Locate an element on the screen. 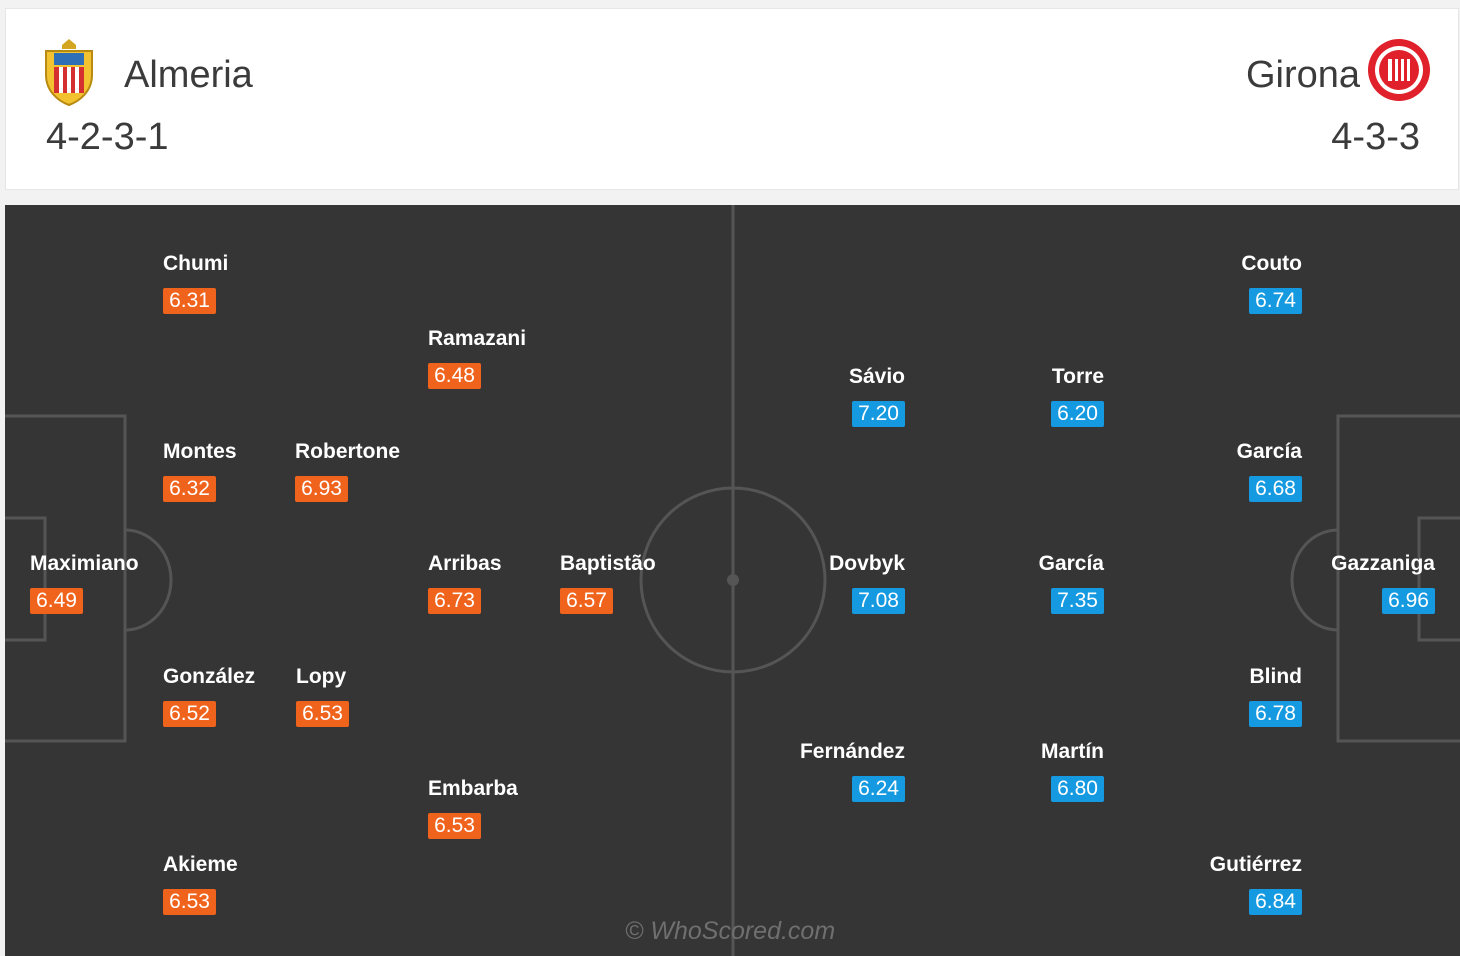 This screenshot has width=1460, height=956. home-player-akieme: Akieme 6.53 is located at coordinates (200, 884).